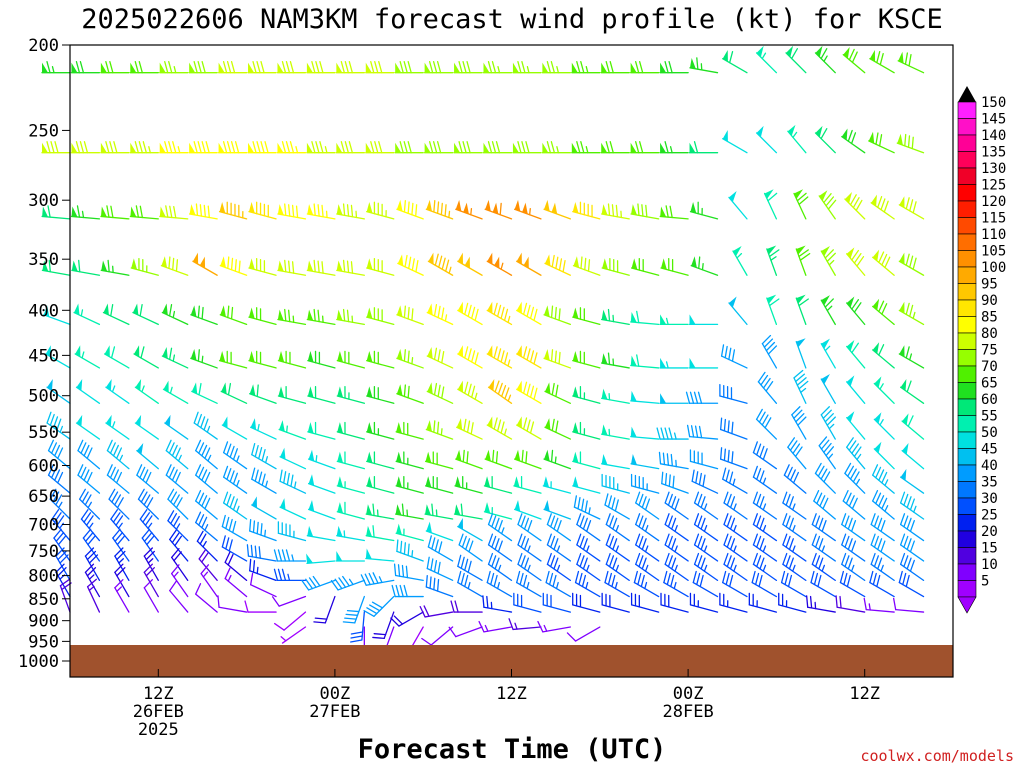  What do you see at coordinates (993, 202) in the screenshot?
I see `colorbar-label: 120` at bounding box center [993, 202].